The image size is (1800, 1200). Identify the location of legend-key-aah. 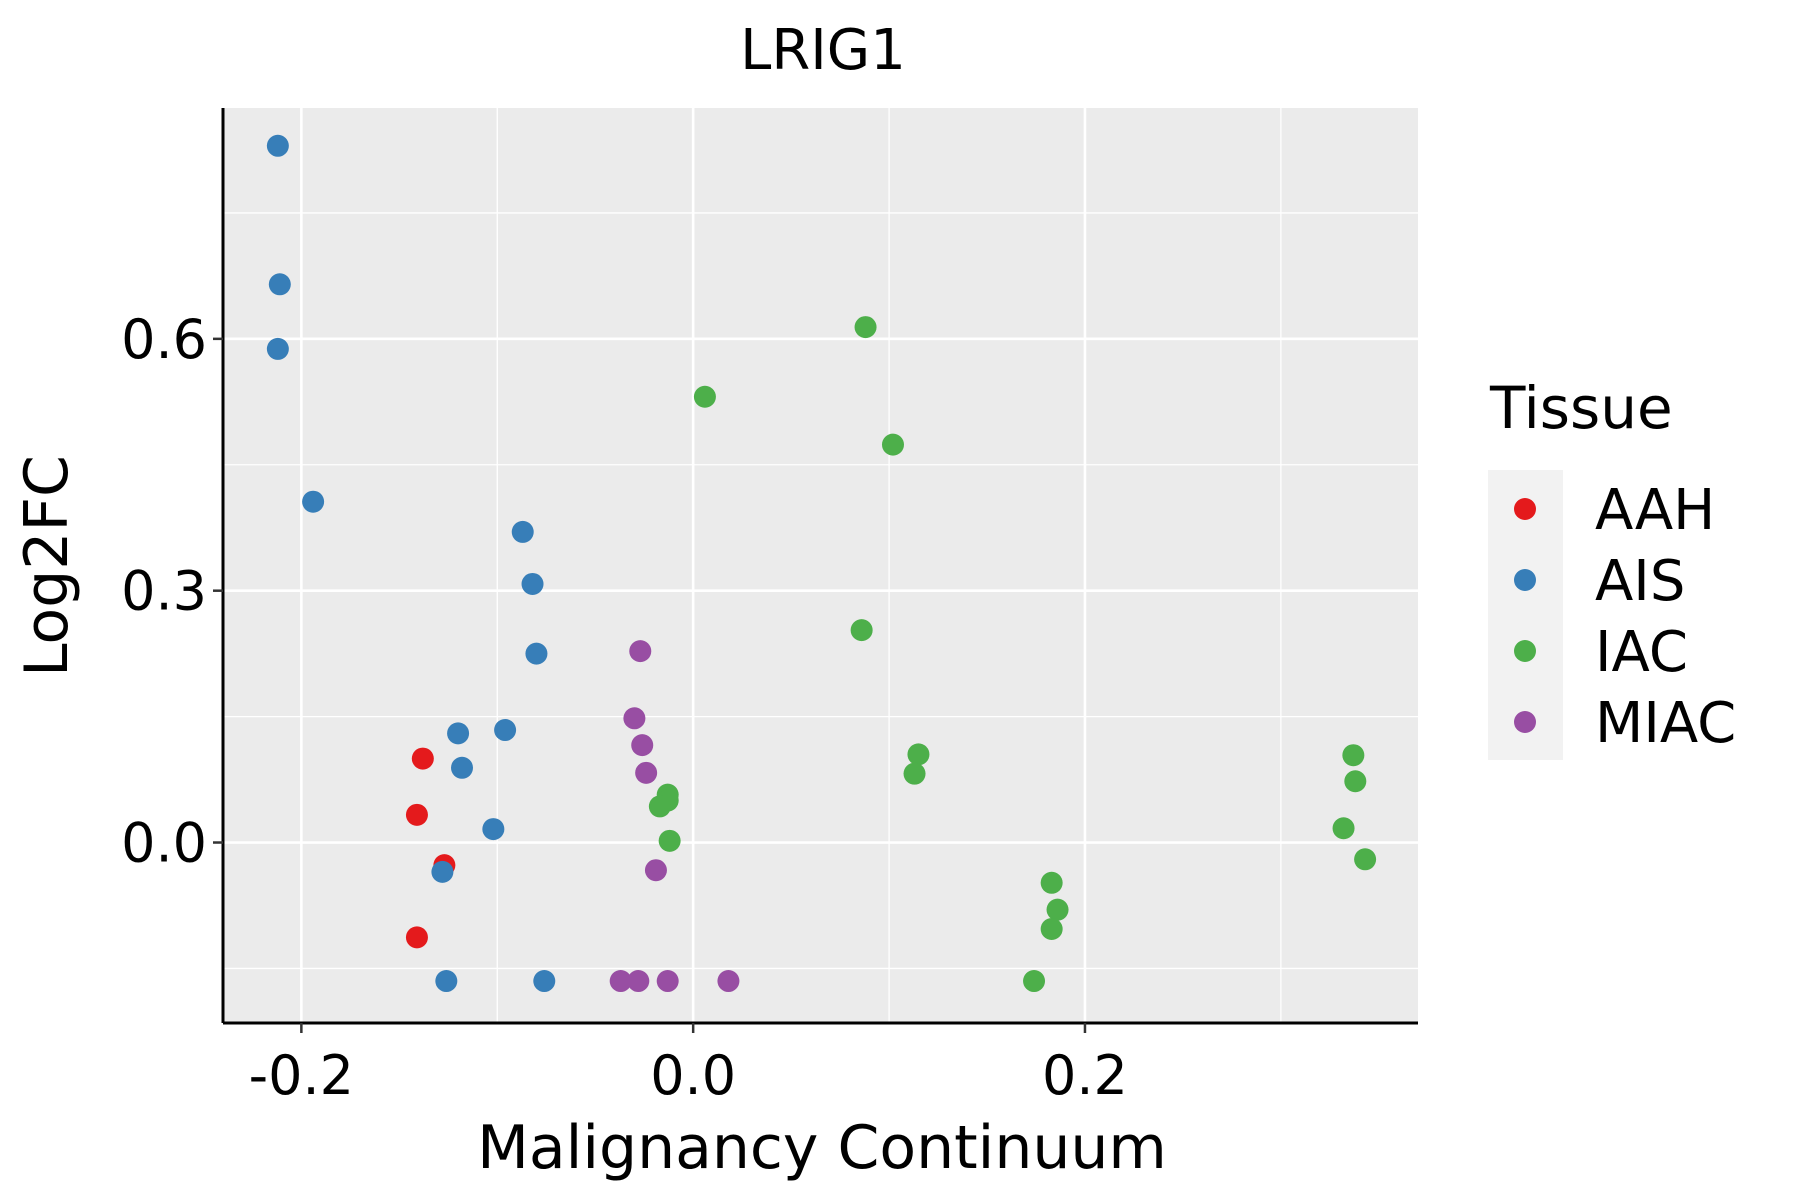
(1525, 509).